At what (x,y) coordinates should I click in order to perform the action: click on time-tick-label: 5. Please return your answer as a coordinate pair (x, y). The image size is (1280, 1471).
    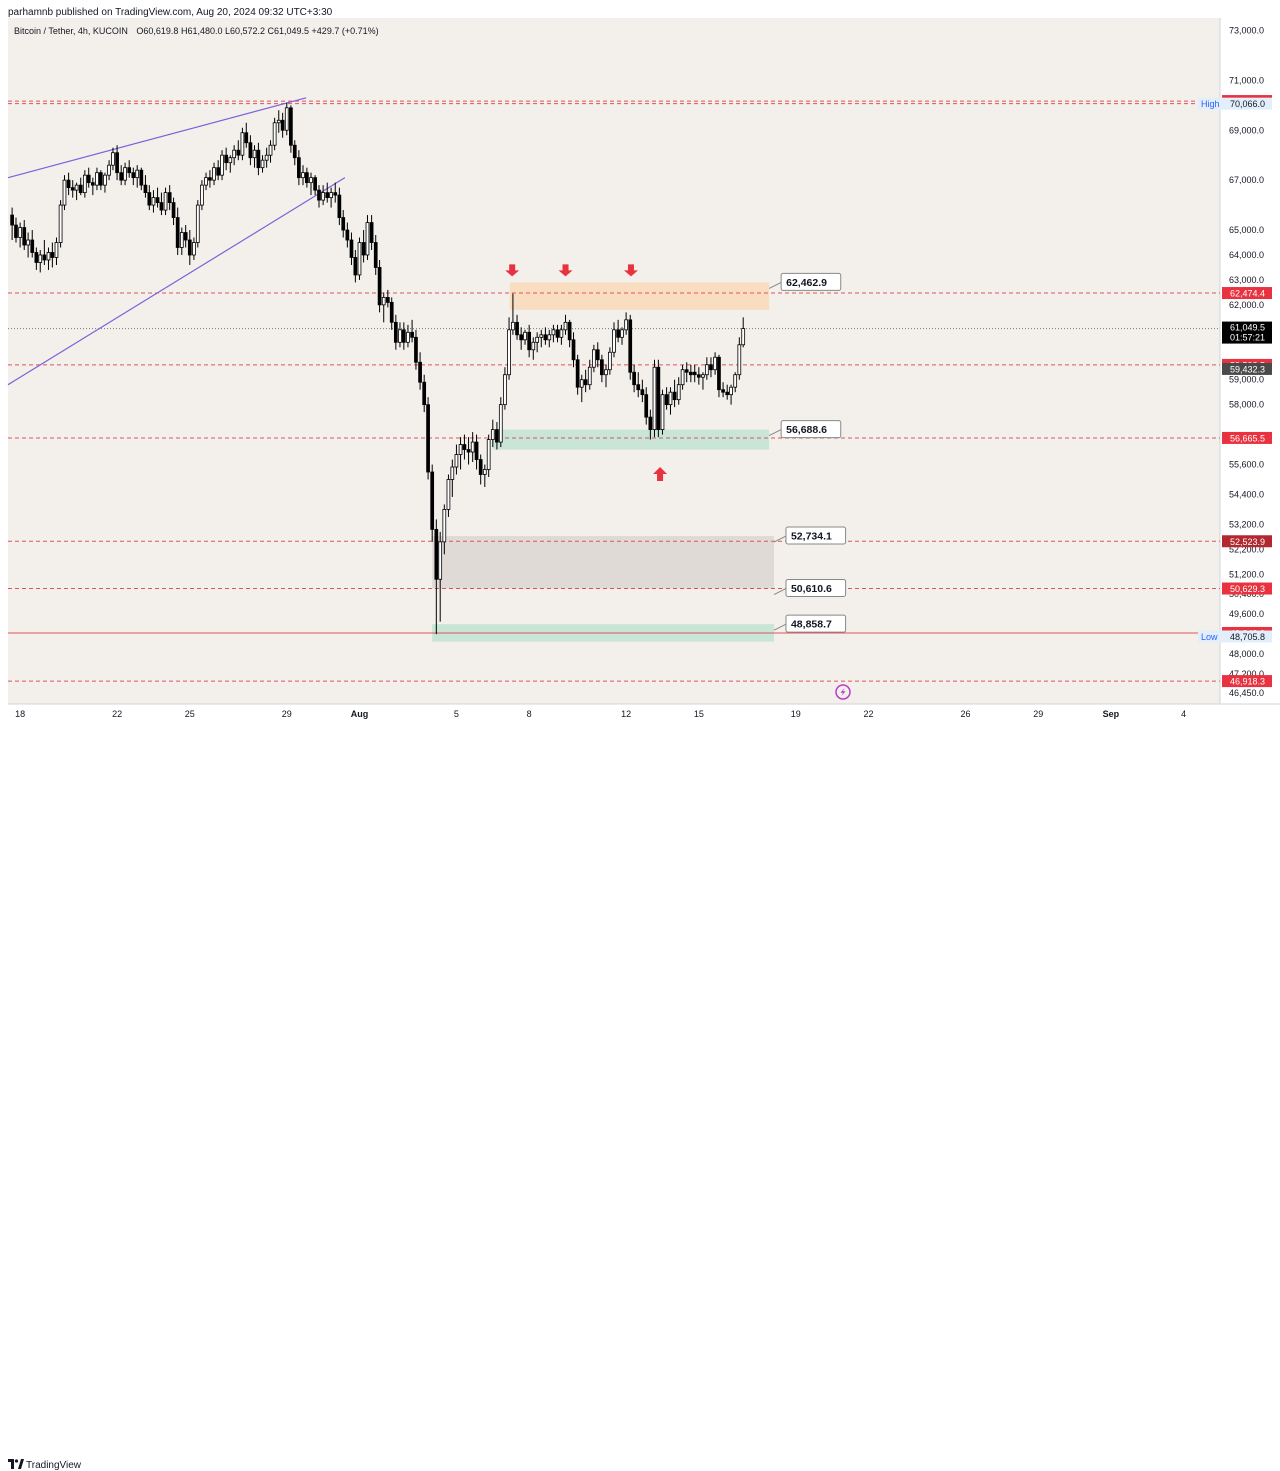
    Looking at the image, I should click on (456, 714).